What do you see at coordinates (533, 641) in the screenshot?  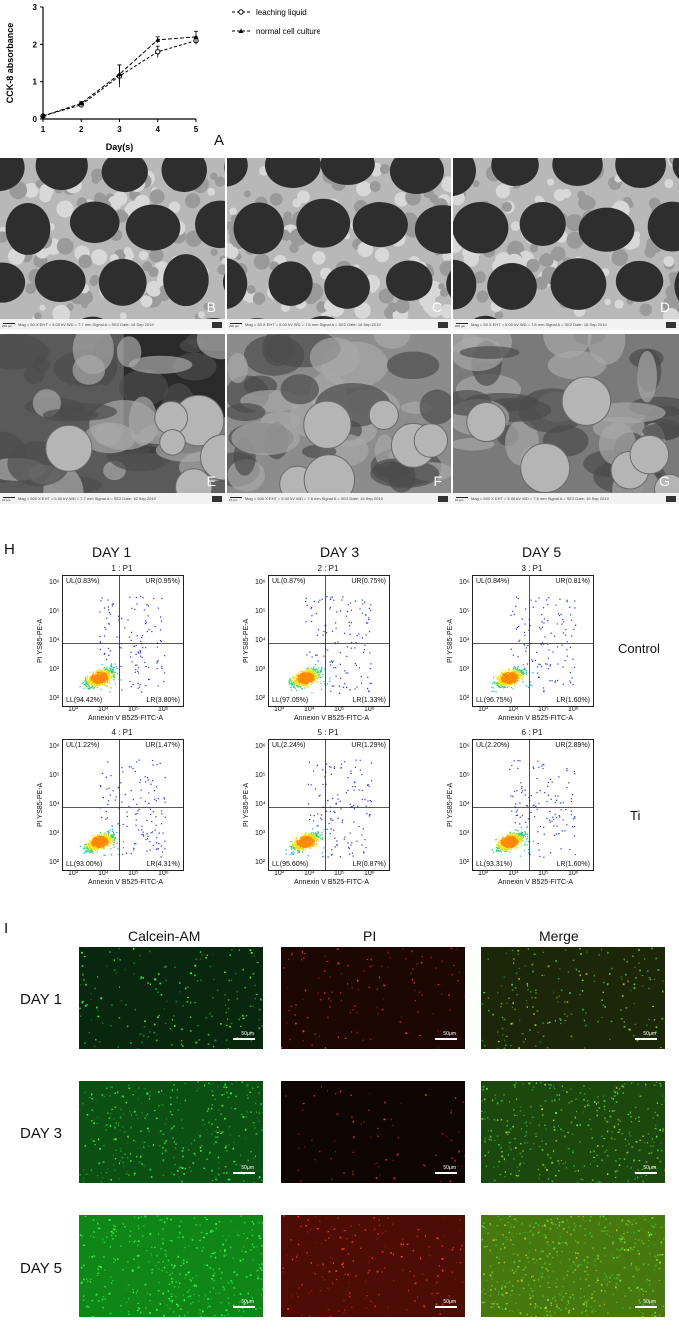 I see `flow-scatter` at bounding box center [533, 641].